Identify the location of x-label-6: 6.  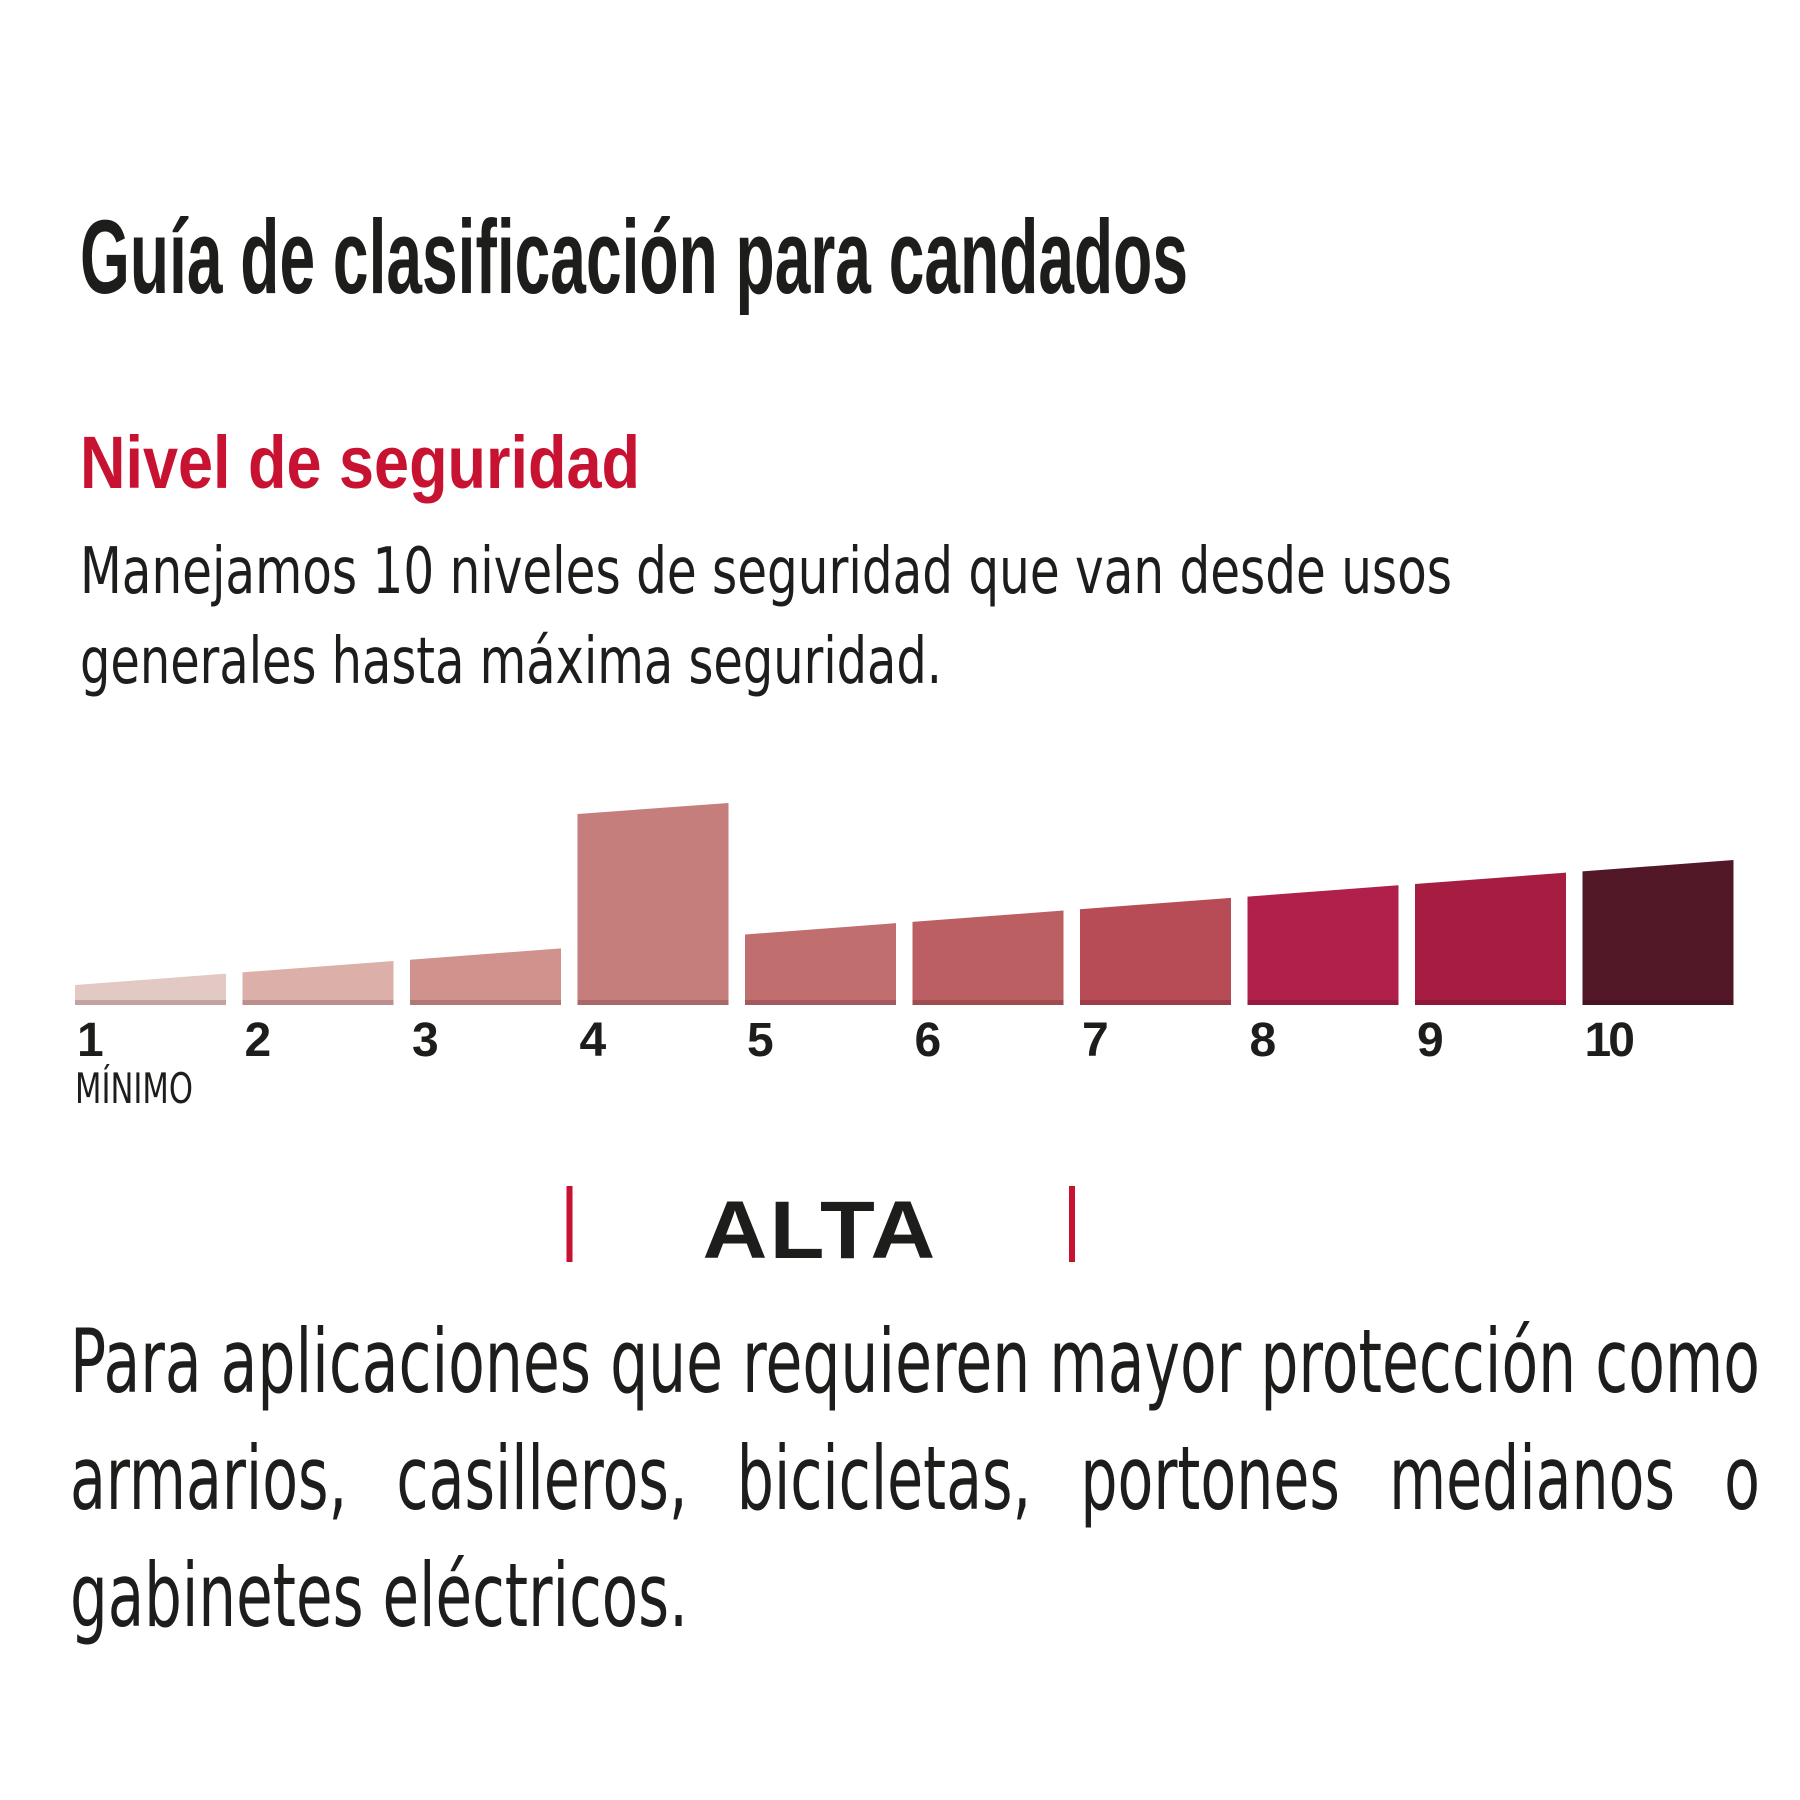
(928, 1040).